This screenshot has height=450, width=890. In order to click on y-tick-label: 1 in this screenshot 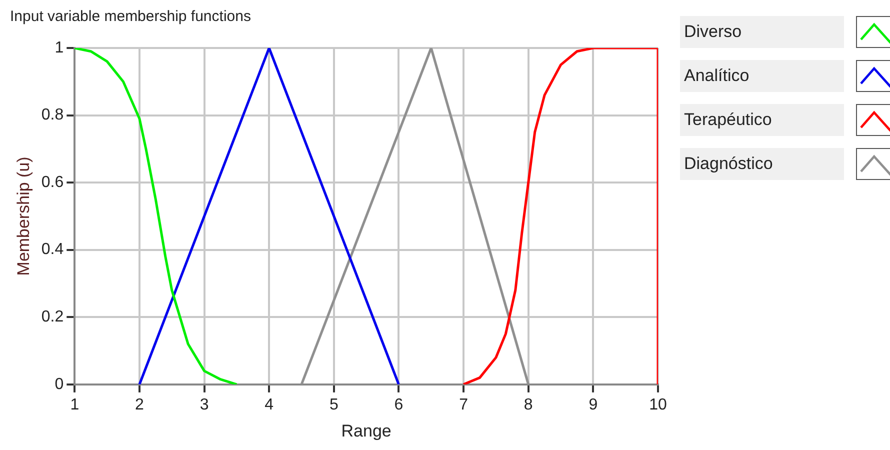, I will do `click(59, 47)`.